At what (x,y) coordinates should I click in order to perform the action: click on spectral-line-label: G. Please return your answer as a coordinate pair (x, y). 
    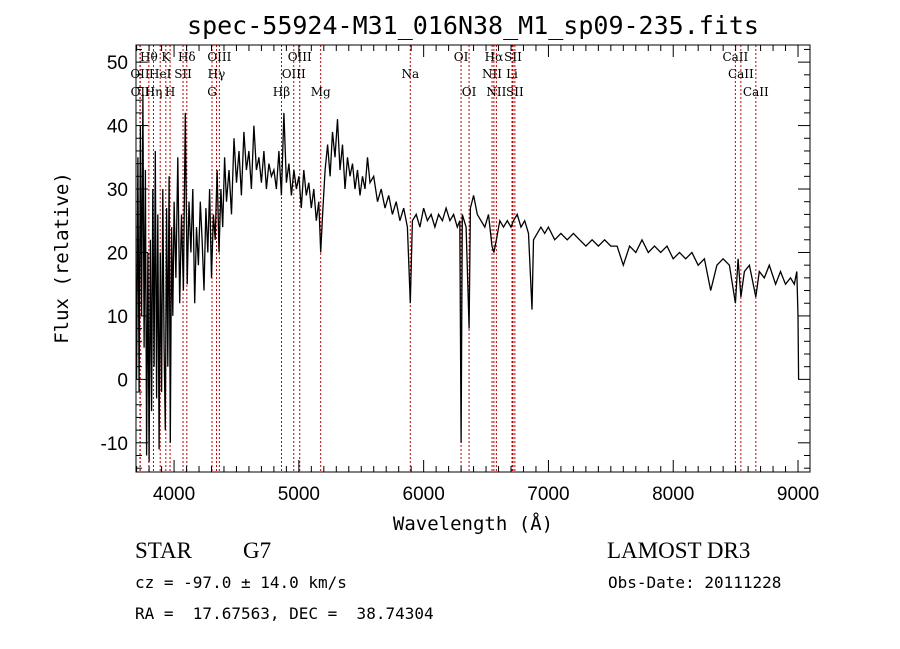
    Looking at the image, I should click on (212, 92).